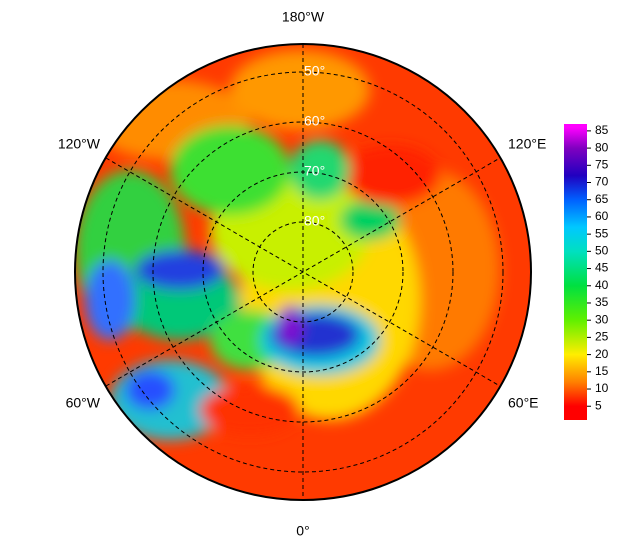  I want to click on meridian-label: 60°W, so click(83, 403).